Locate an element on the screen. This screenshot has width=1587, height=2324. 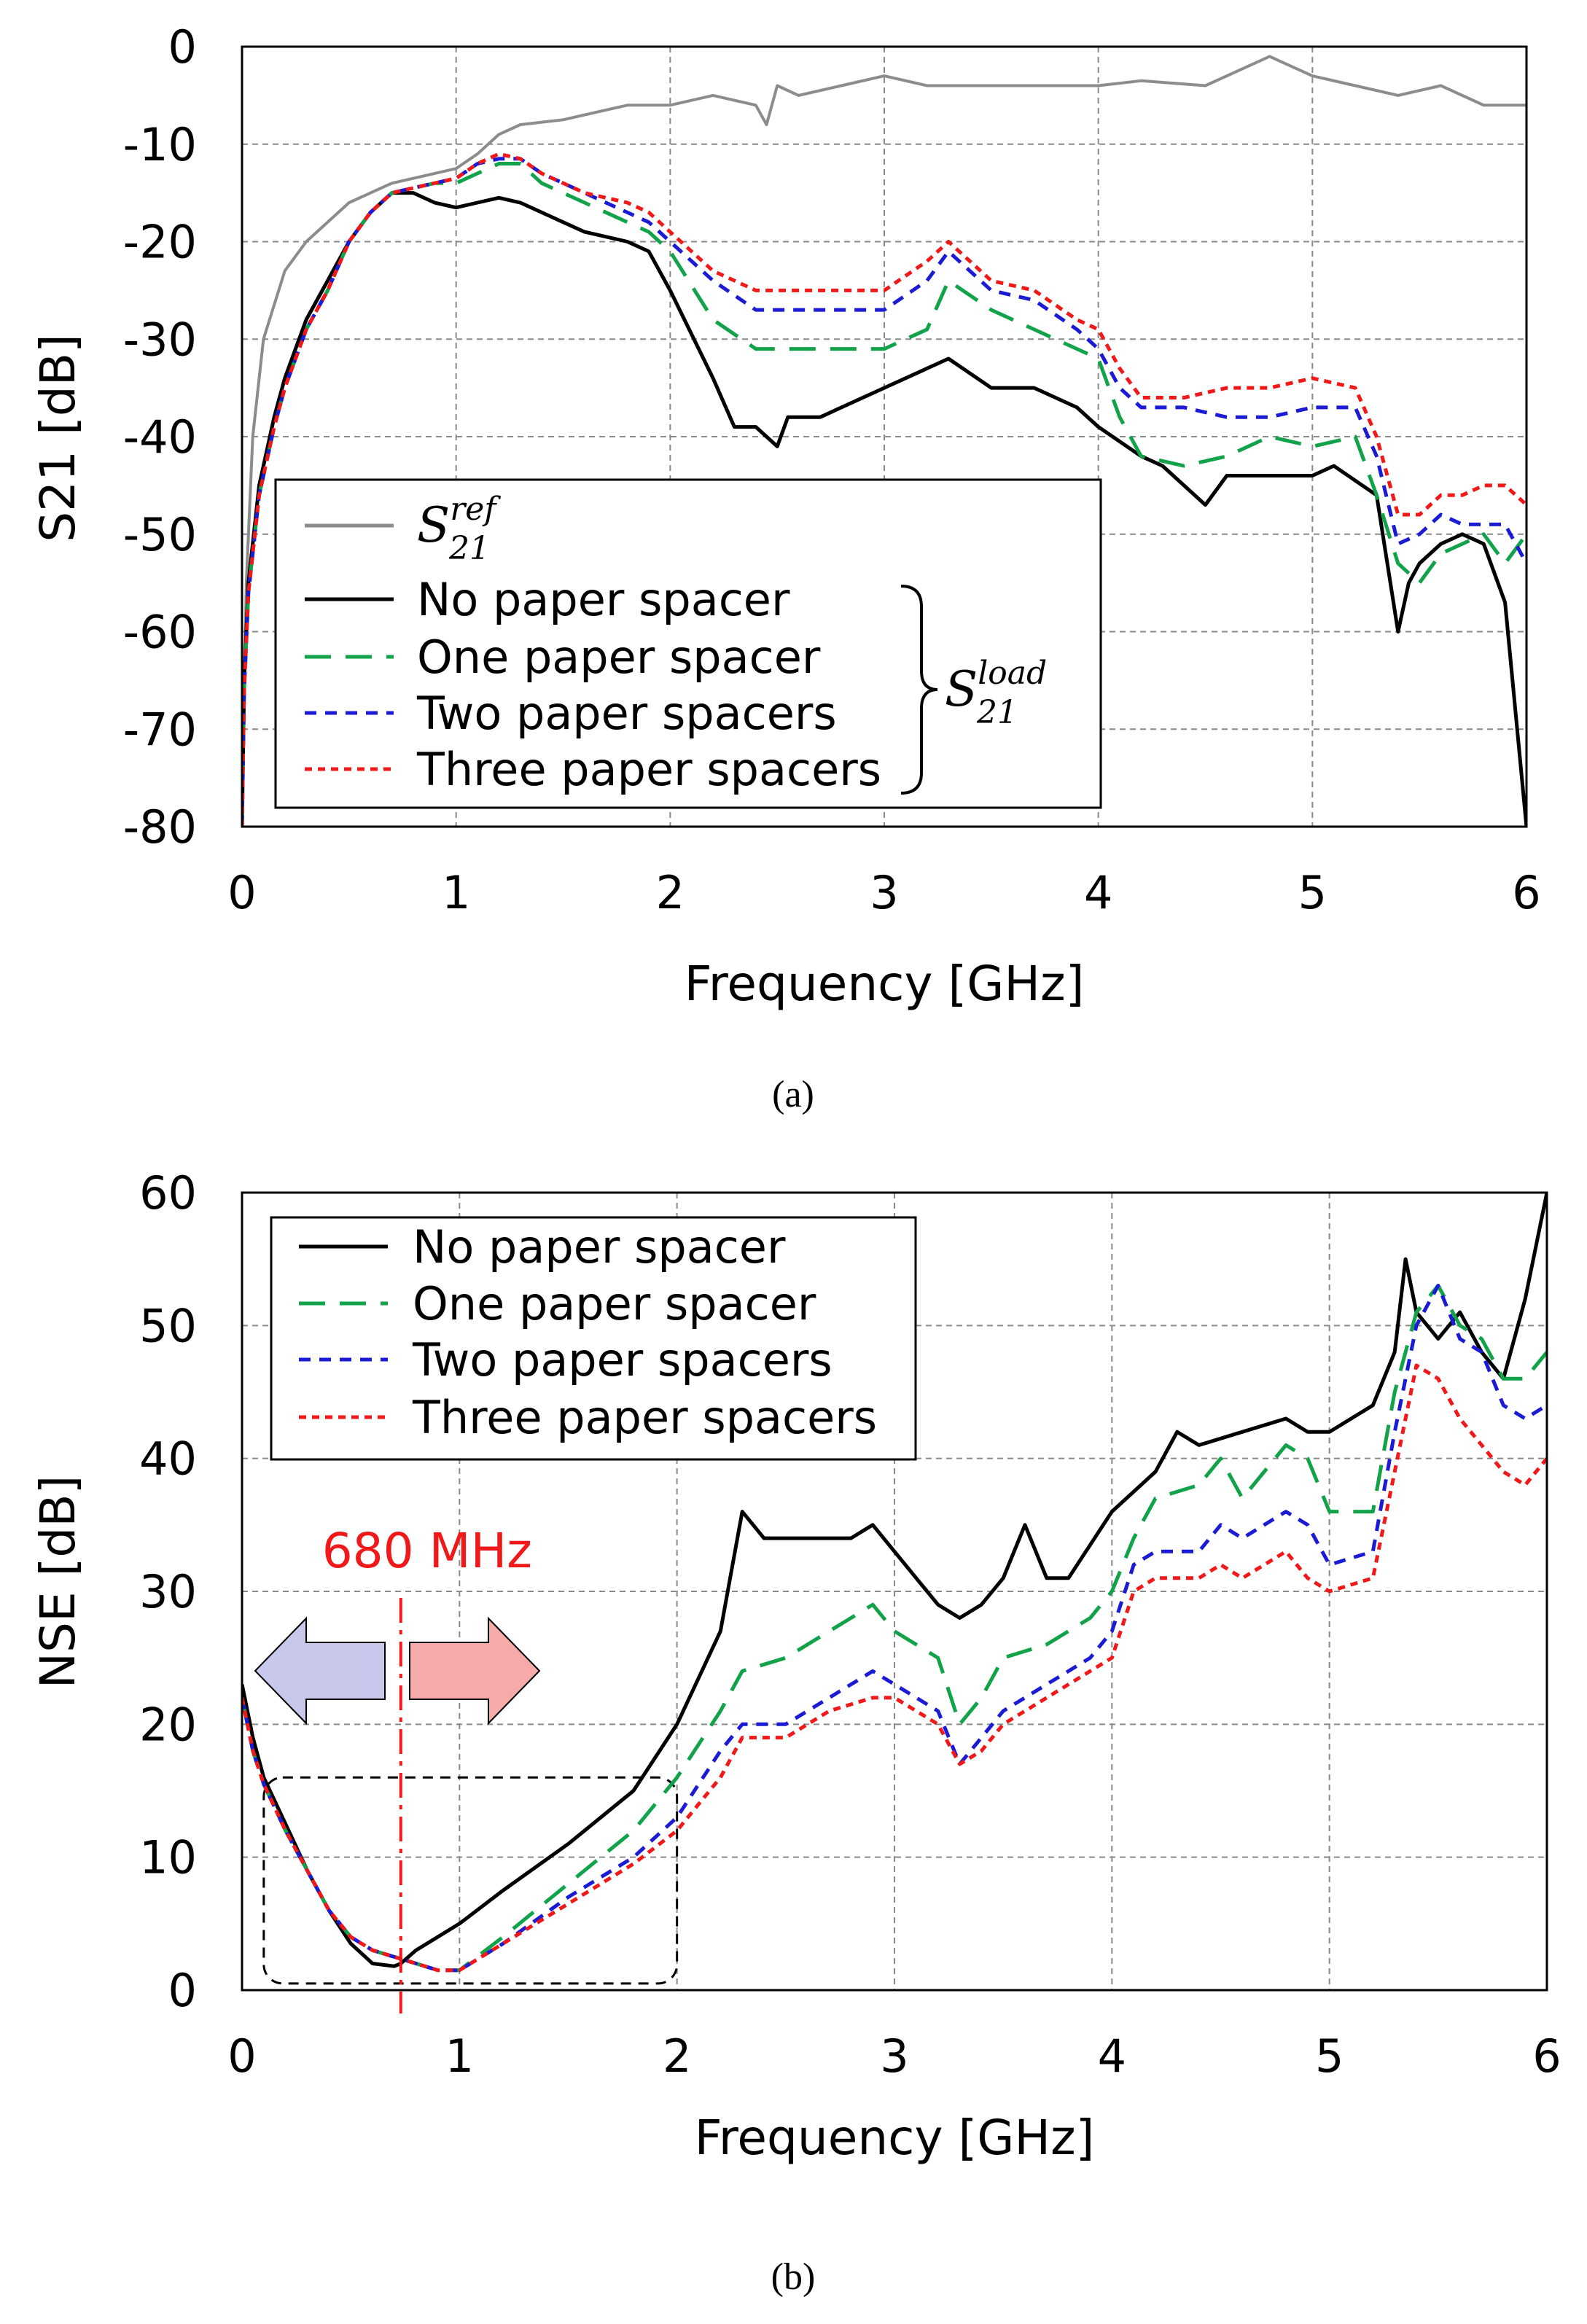
b-x-tick-label: 0 is located at coordinates (241, 2056).